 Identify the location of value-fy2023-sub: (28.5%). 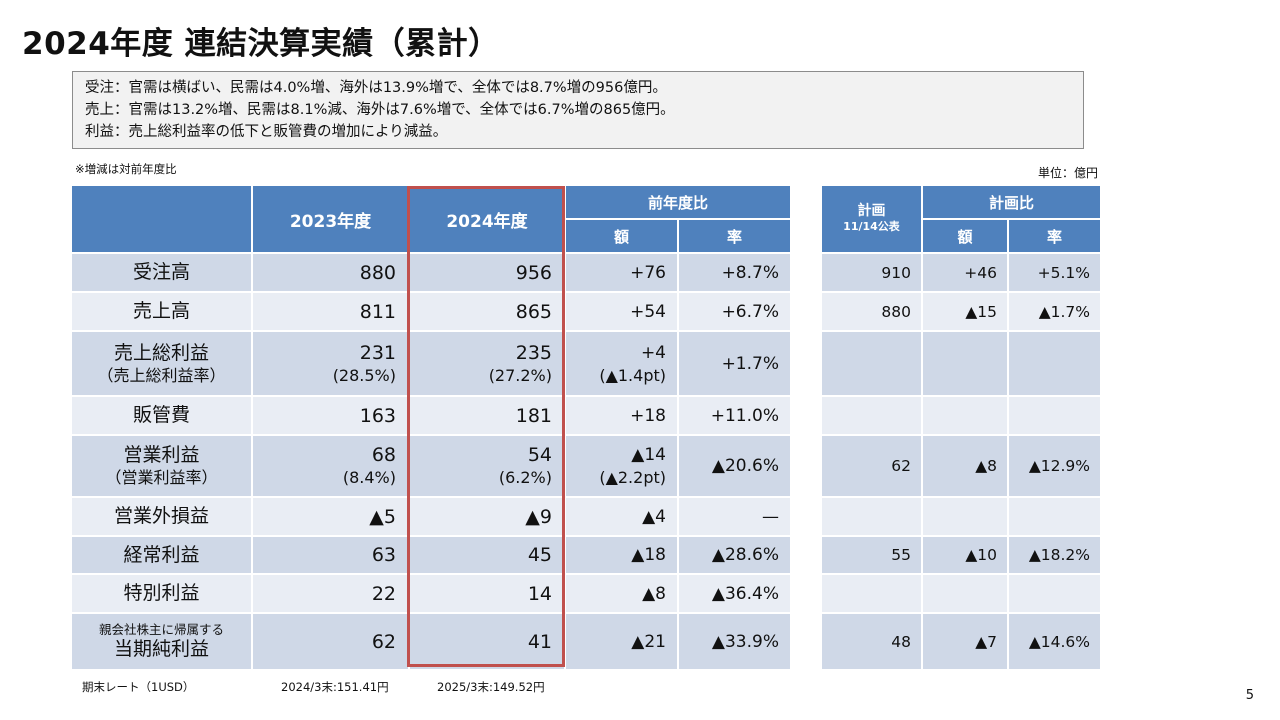
(364, 375).